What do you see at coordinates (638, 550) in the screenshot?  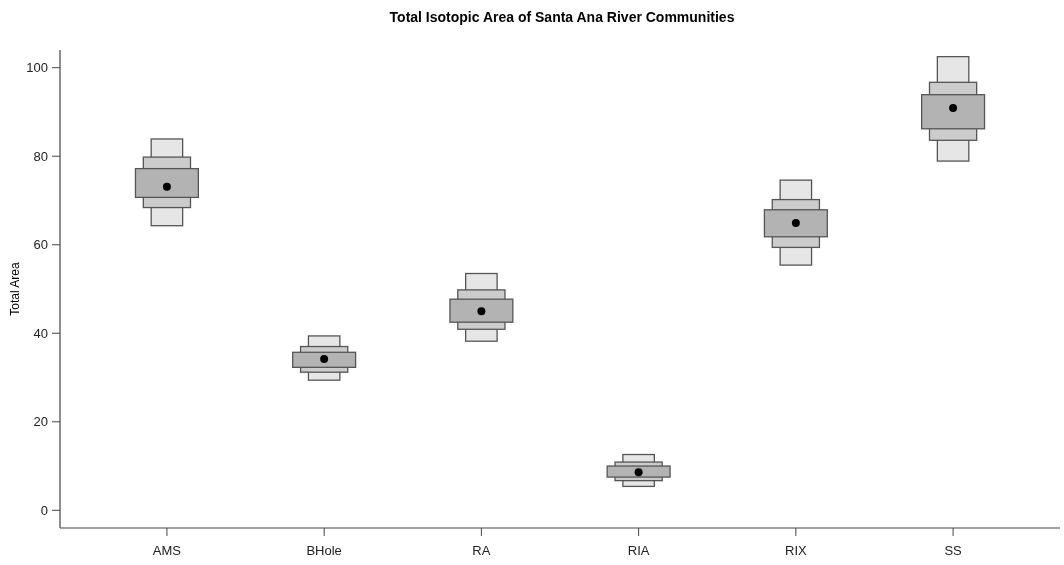 I see `x-tick-label: RIA` at bounding box center [638, 550].